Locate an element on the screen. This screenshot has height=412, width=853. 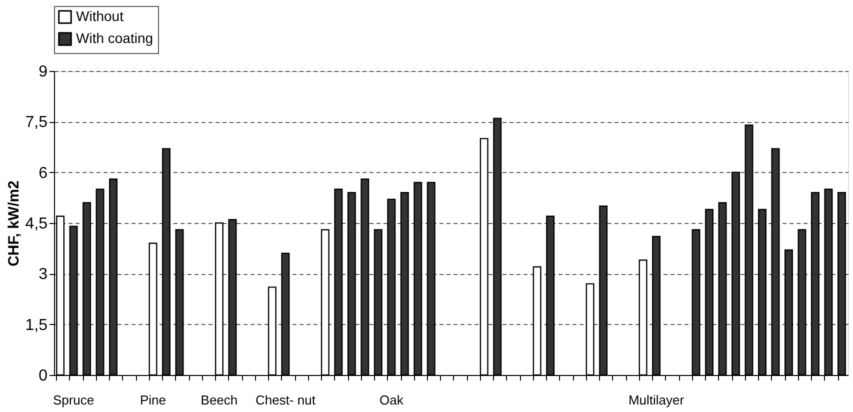
x-tick-label: Chest- nut is located at coordinates (285, 400).